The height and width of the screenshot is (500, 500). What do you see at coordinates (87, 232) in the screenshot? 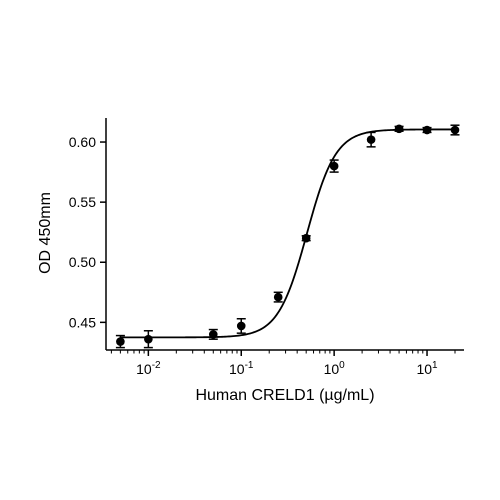
I see `y-ticks-layer: 0.45 0.50 0.55 0.60` at bounding box center [87, 232].